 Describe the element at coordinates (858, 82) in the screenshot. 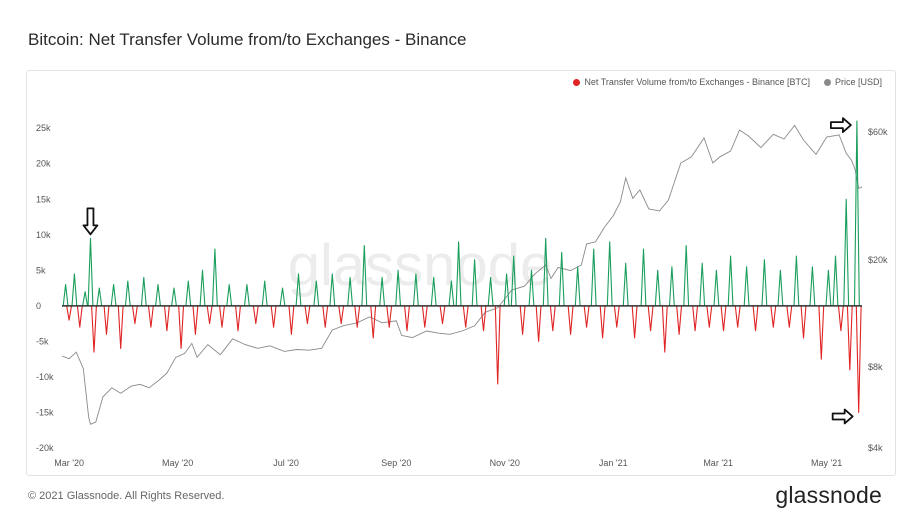

I see `legend-label-price: Price [USD]` at that location.